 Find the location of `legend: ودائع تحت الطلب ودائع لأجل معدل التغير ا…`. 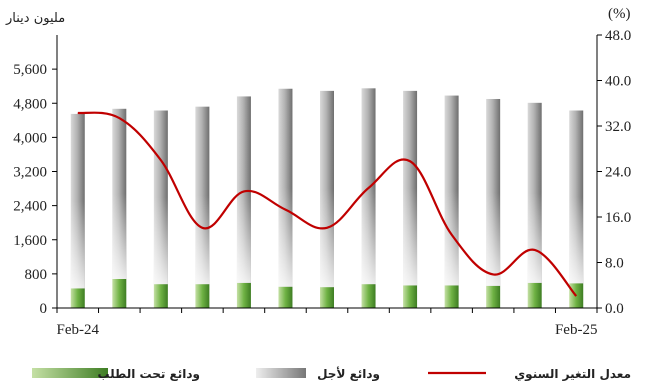

legend: ودائع تحت الطلب ودائع لأجل معدل التغير ا… is located at coordinates (331, 374).